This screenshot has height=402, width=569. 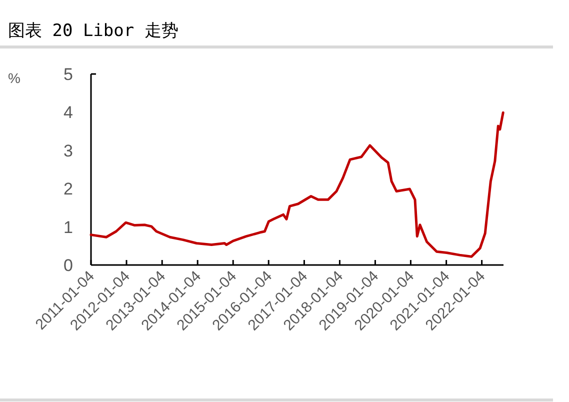 What do you see at coordinates (68, 227) in the screenshot?
I see `y-tick-label: 1` at bounding box center [68, 227].